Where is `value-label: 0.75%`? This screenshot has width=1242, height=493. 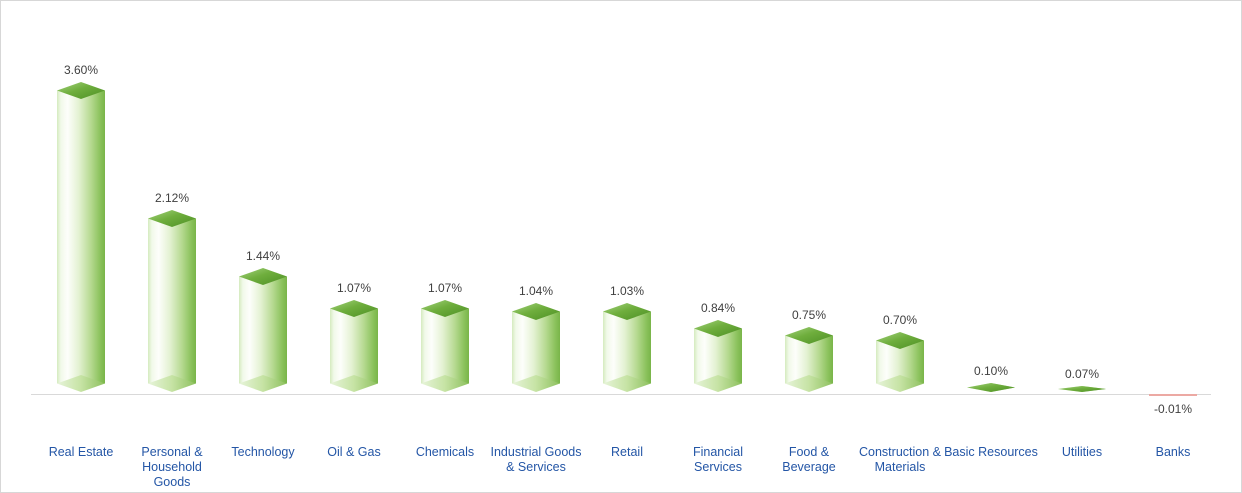
value-label: 0.75% is located at coordinates (809, 315).